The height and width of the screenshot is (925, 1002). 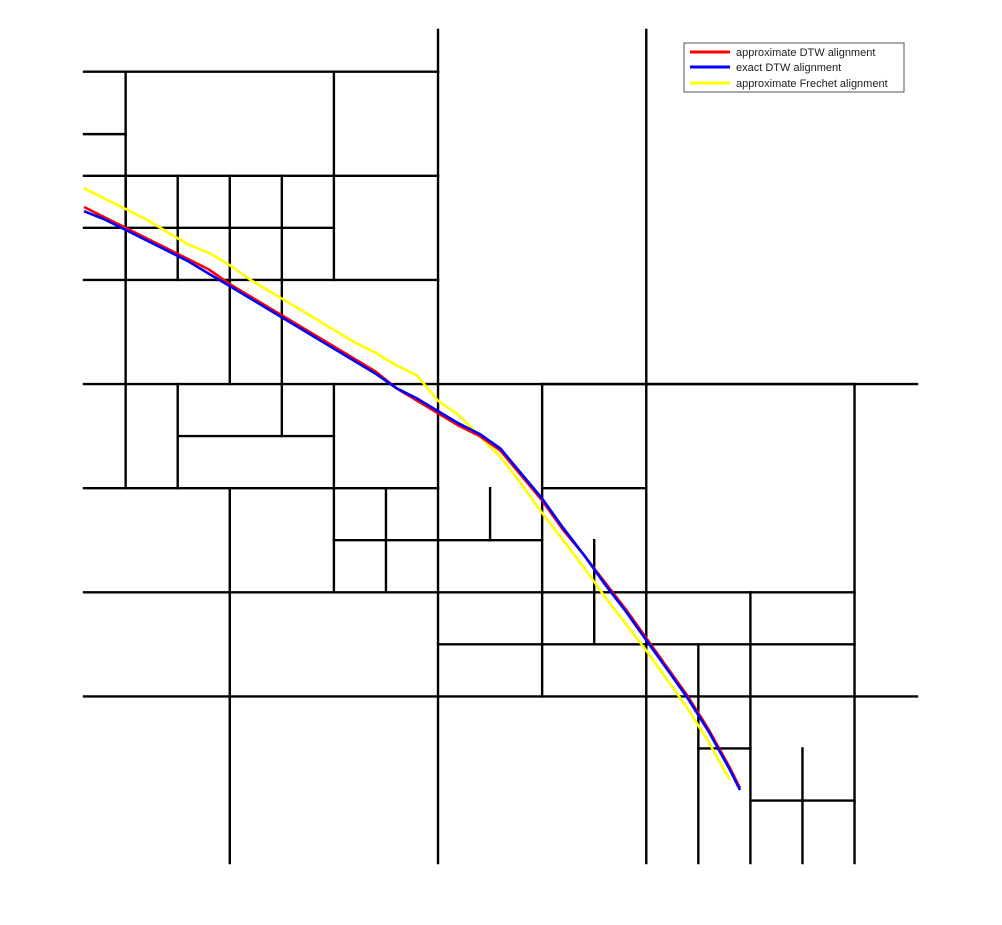 What do you see at coordinates (812, 84) in the screenshot?
I see `legend-label-approximate-frechet: approximate Frechet alignment` at bounding box center [812, 84].